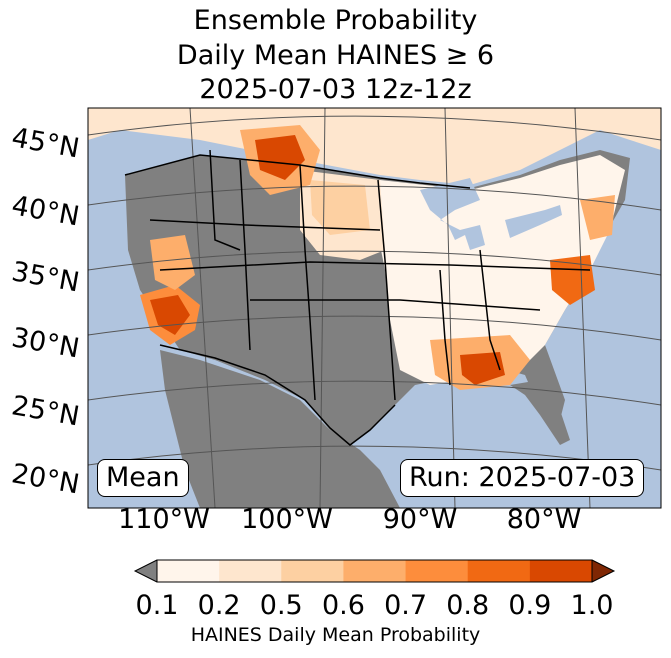 The height and width of the screenshot is (658, 671). What do you see at coordinates (544, 519) in the screenshot?
I see `lon-label-80: 80°W` at bounding box center [544, 519].